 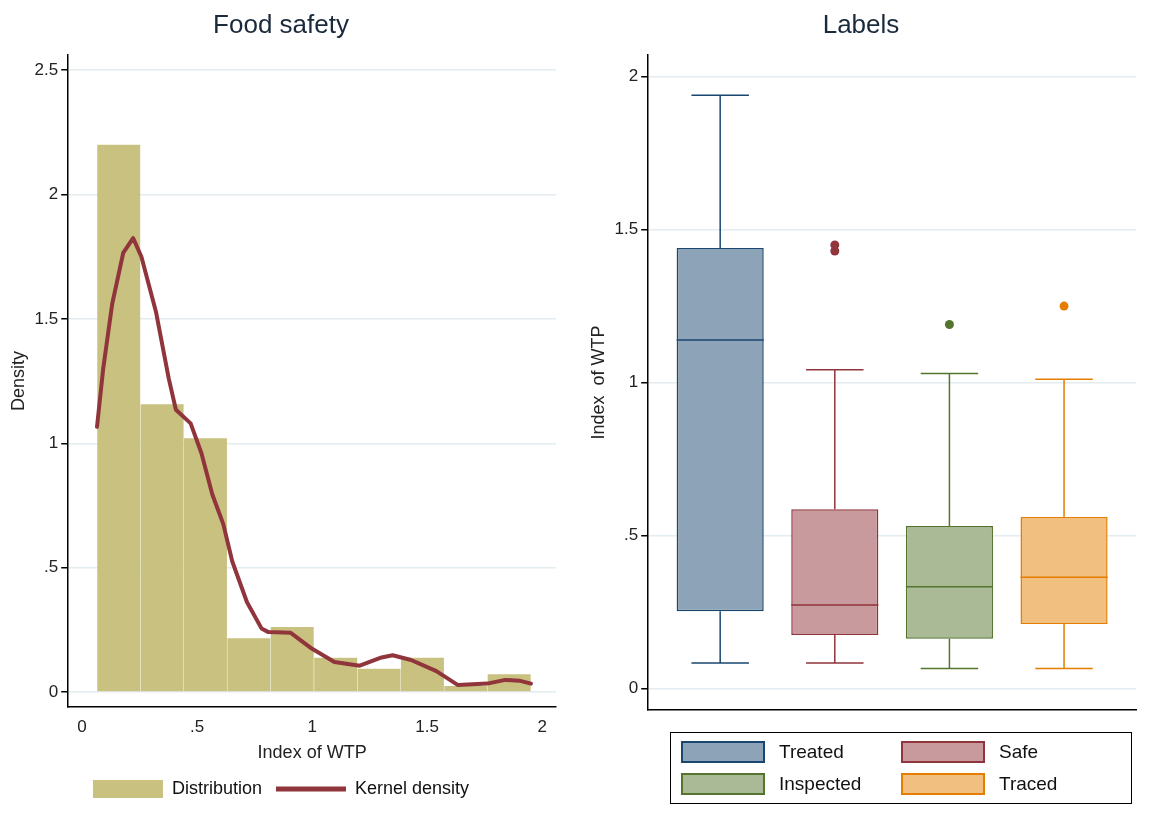 What do you see at coordinates (412, 787) in the screenshot?
I see `legend-label: Kernel density` at bounding box center [412, 787].